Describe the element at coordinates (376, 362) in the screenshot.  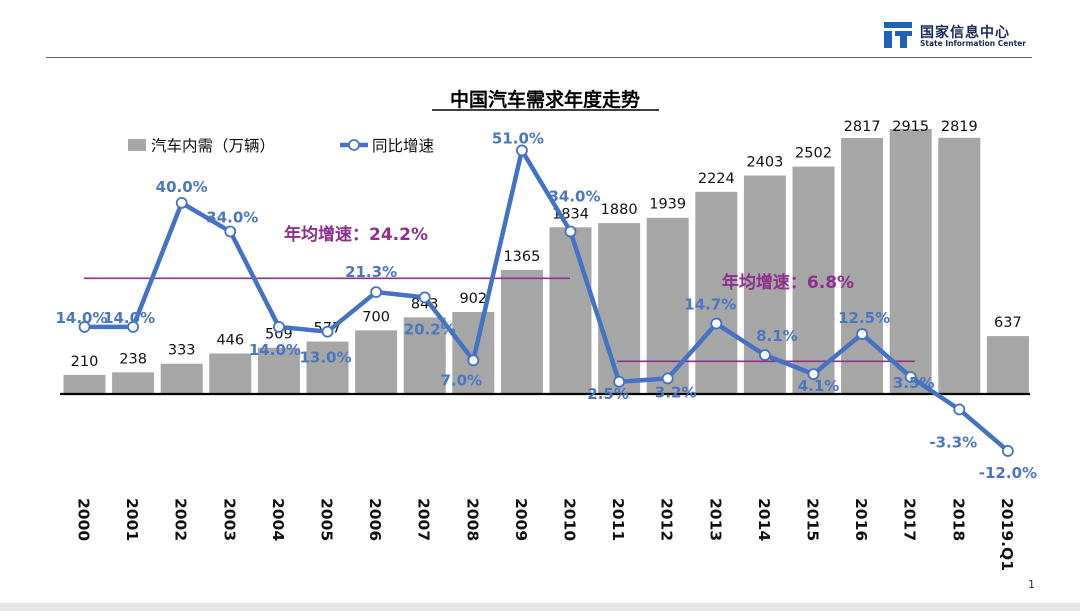
I see `bar-2006` at that location.